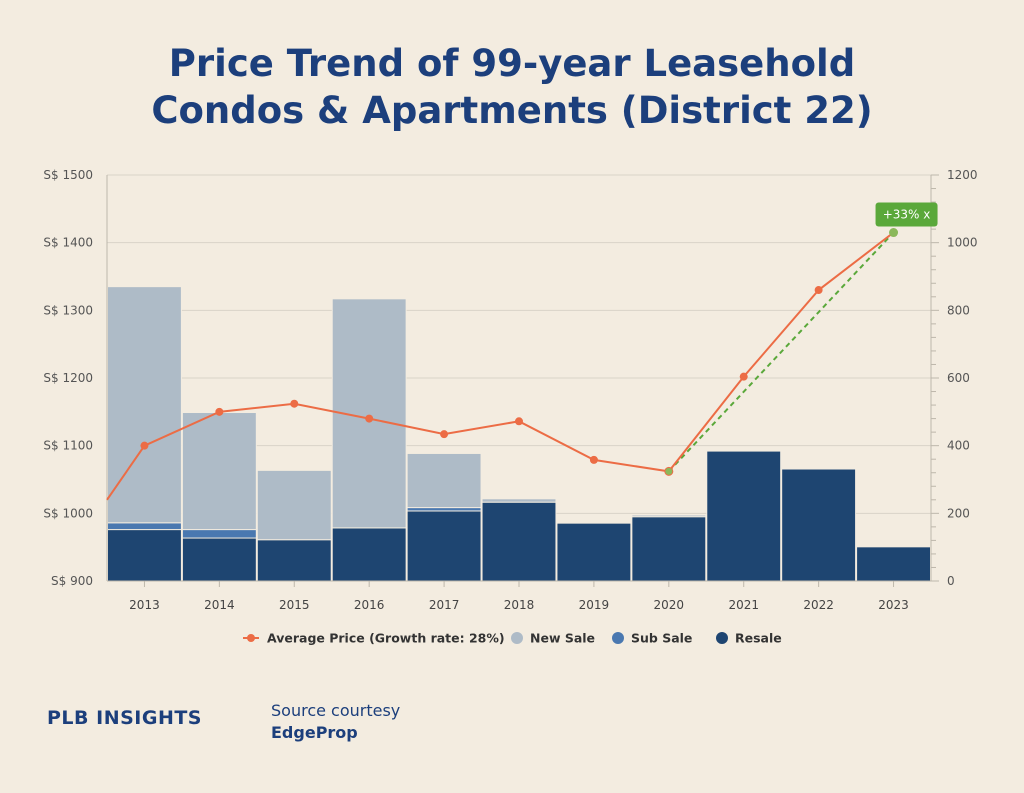 This screenshot has height=793, width=1024. What do you see at coordinates (962, 243) in the screenshot?
I see `right-tick-label: 1000` at bounding box center [962, 243].